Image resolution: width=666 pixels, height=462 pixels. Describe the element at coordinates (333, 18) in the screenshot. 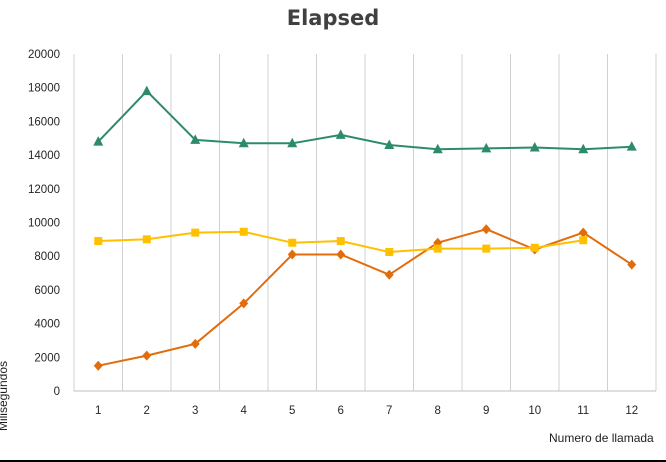

I see `chart-title: Elapsed` at that location.